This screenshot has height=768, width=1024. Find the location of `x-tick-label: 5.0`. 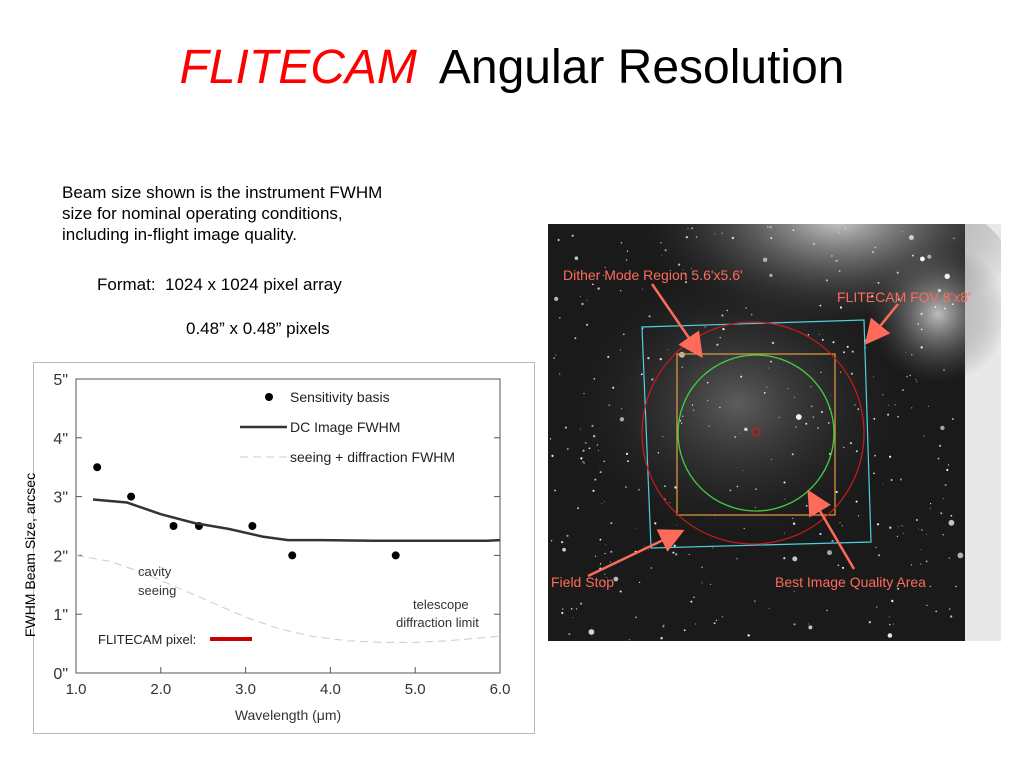

x-tick-label: 5.0 is located at coordinates (415, 689).